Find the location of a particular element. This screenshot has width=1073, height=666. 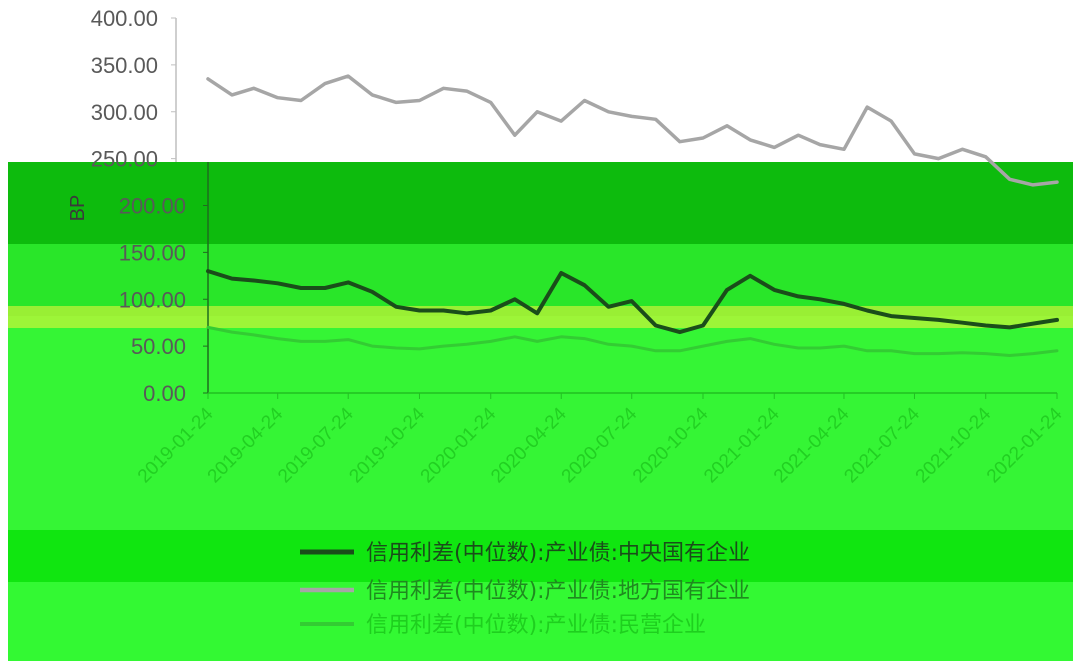

y-tick-label: 300.00 is located at coordinates (124, 112).